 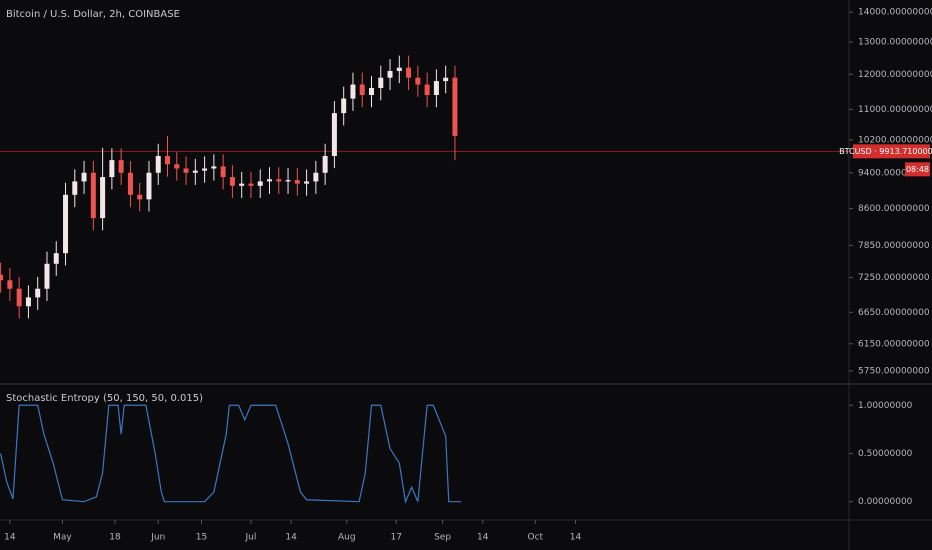 What do you see at coordinates (894, 344) in the screenshot?
I see `y-tick-label: 6150.00000000` at bounding box center [894, 344].